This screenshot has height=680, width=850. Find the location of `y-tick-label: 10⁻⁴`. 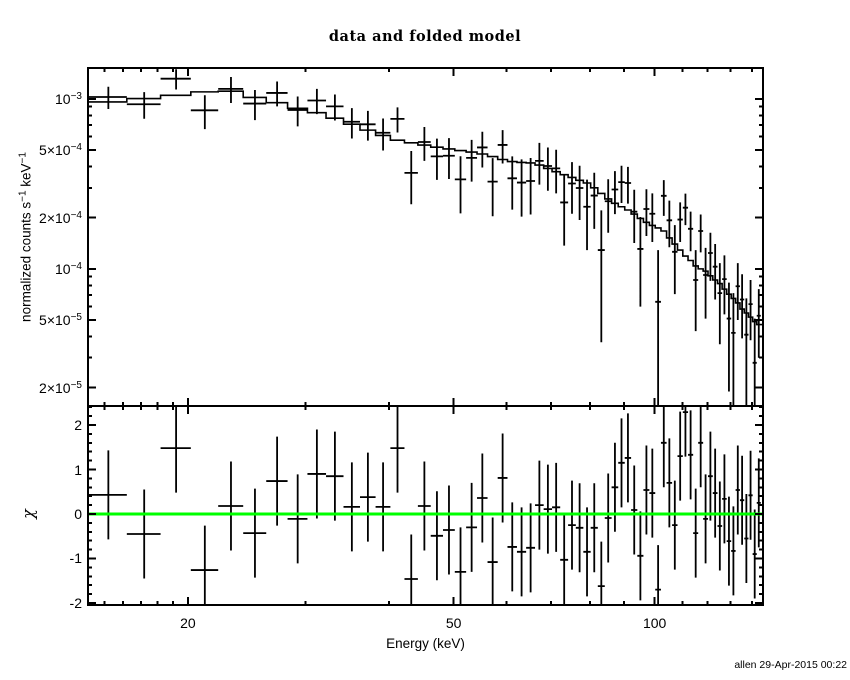

y-tick-label: 10⁻⁴ is located at coordinates (68, 268).